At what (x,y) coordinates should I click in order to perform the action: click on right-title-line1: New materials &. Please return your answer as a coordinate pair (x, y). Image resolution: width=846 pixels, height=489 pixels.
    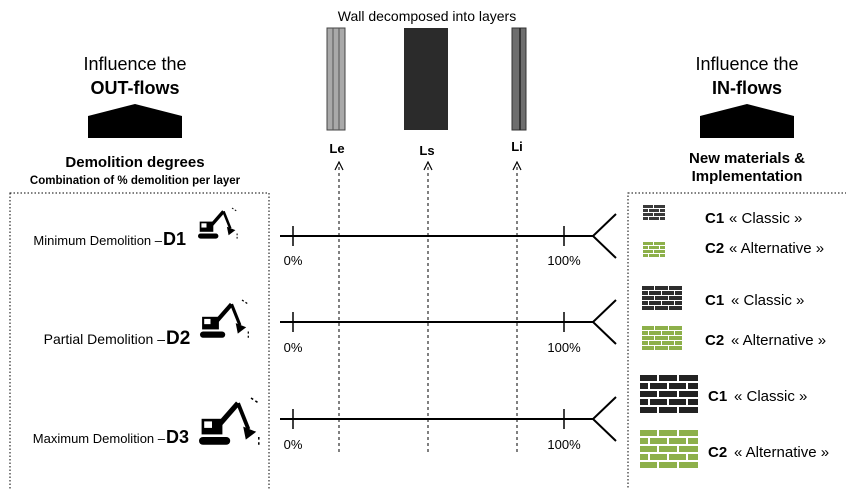
    Looking at the image, I should click on (747, 158).